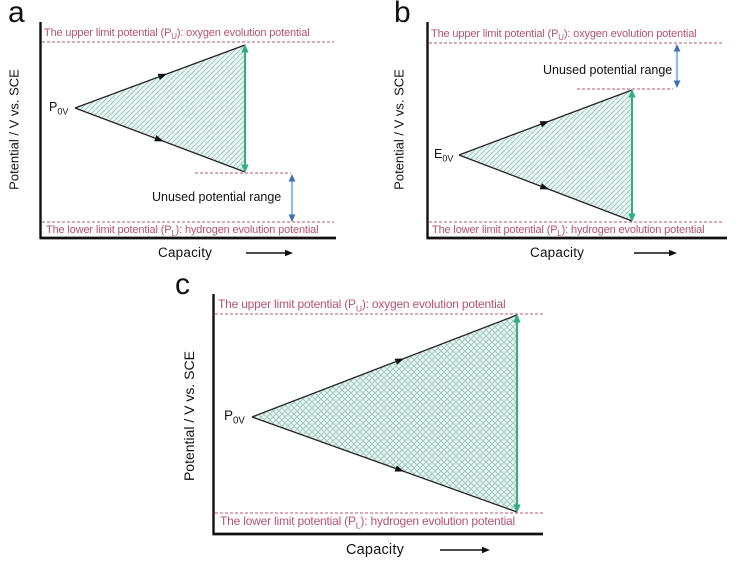  Describe the element at coordinates (544, 124) in the screenshot. I see `panel-b-charge-direction-arrow-icon` at that location.